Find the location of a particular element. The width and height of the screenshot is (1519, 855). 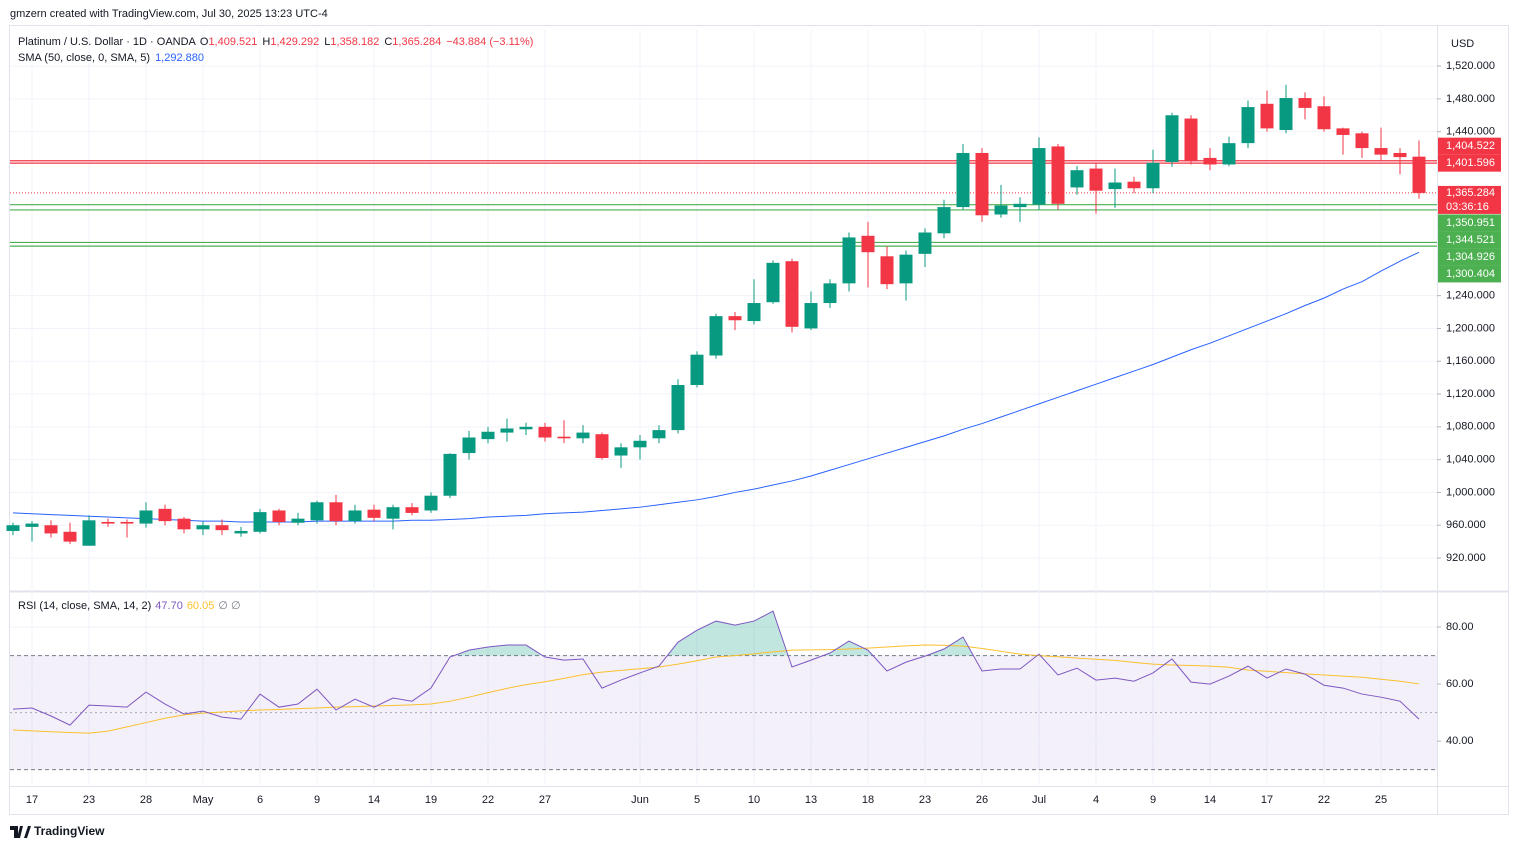

rsi-line is located at coordinates (716, 668).